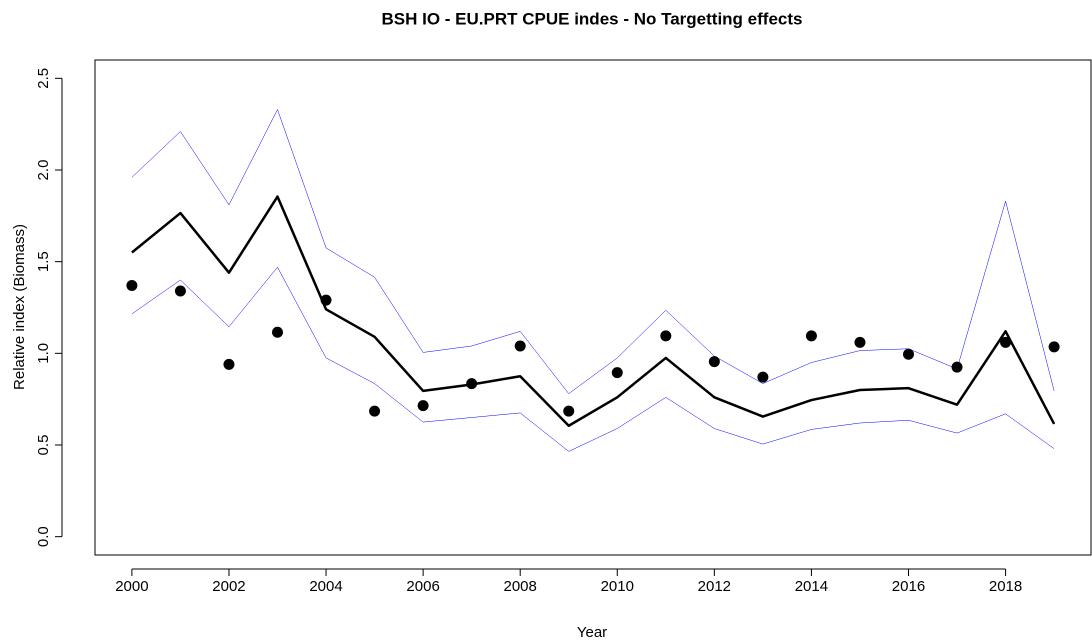  I want to click on x-tick-label: 2008, so click(520, 586).